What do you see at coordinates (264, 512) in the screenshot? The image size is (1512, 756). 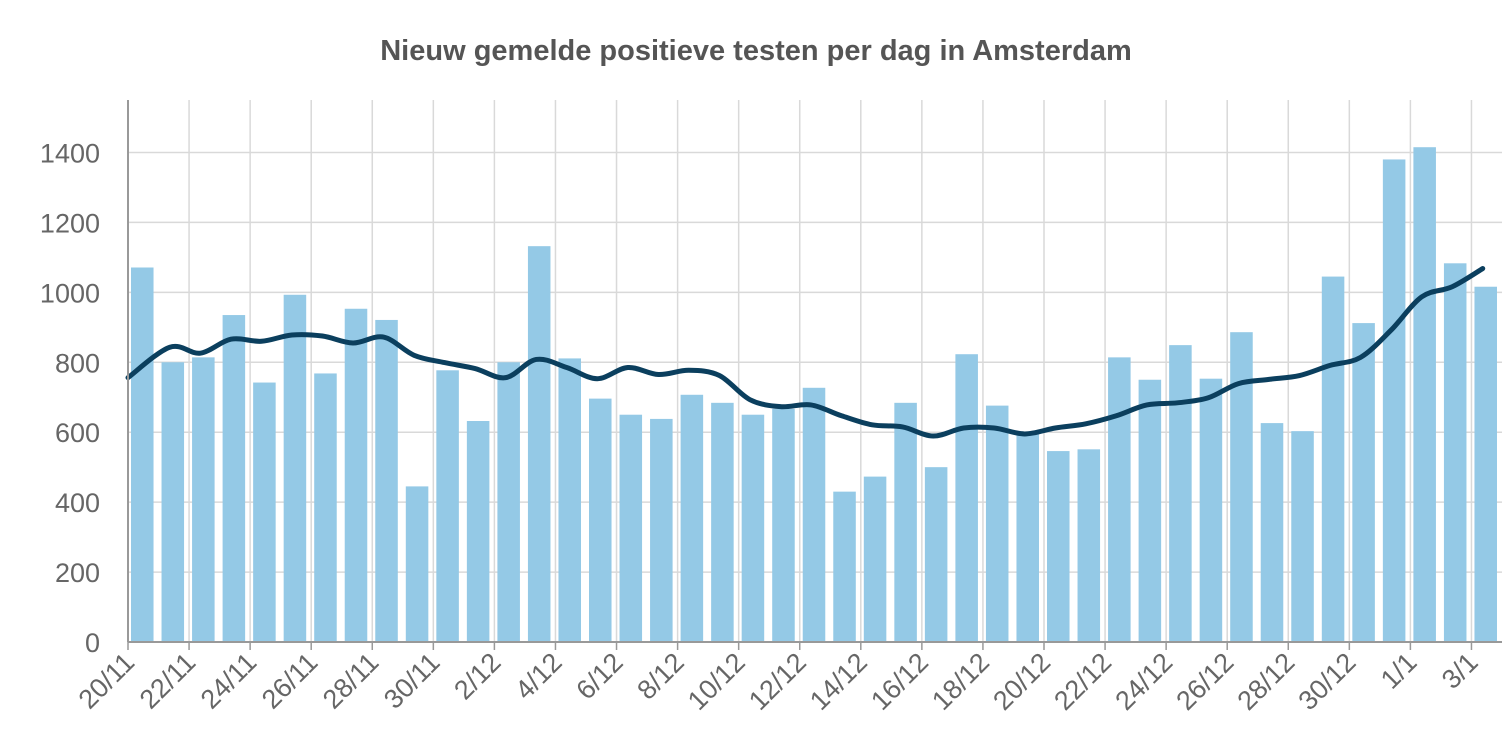 I see `bar-24/11` at bounding box center [264, 512].